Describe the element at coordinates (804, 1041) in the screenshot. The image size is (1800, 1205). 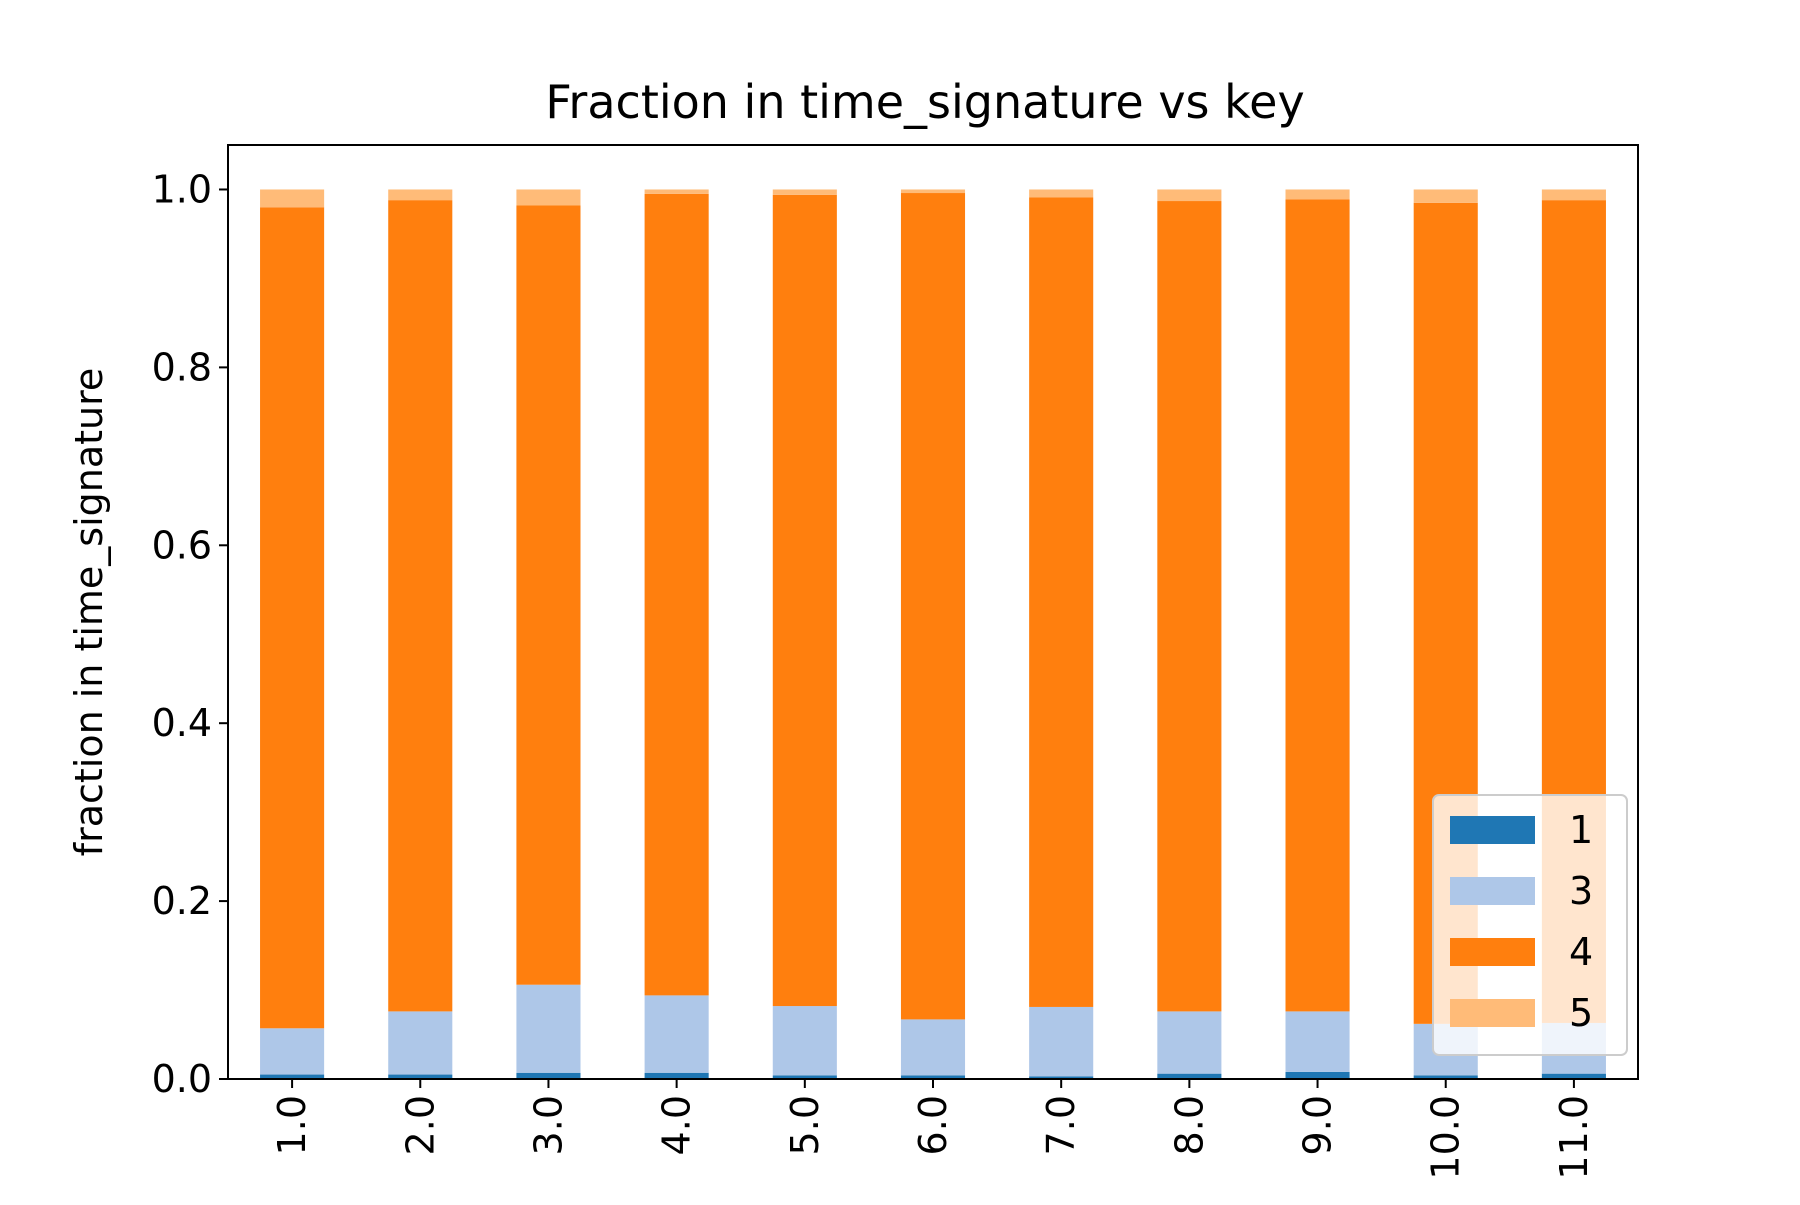
I see `bar-segment-key-5.0-ts-3` at that location.